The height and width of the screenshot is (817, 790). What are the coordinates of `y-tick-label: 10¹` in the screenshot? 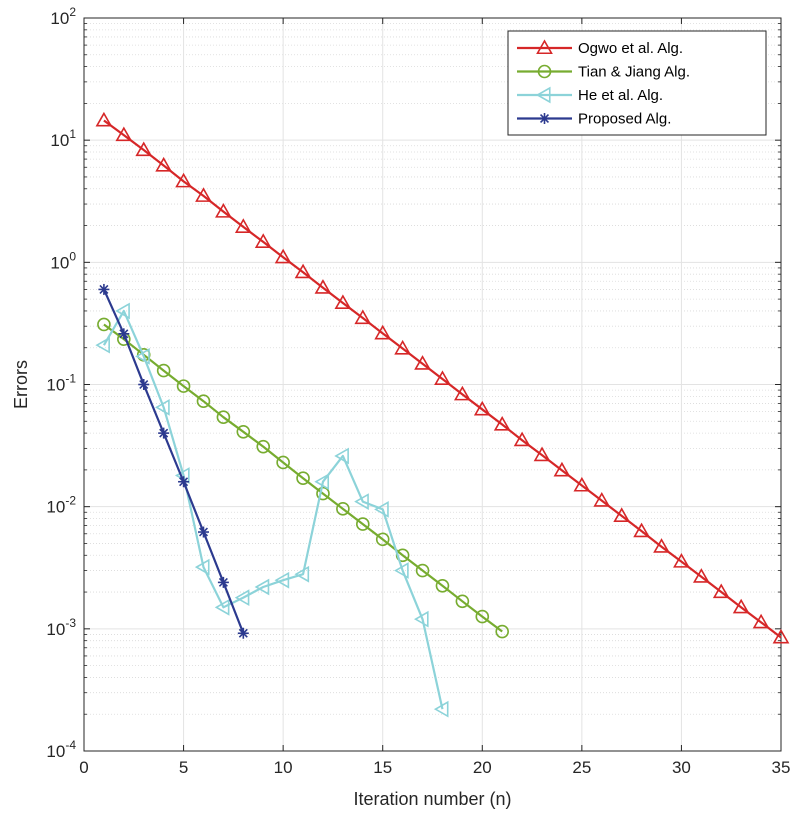 It's located at (63, 138).